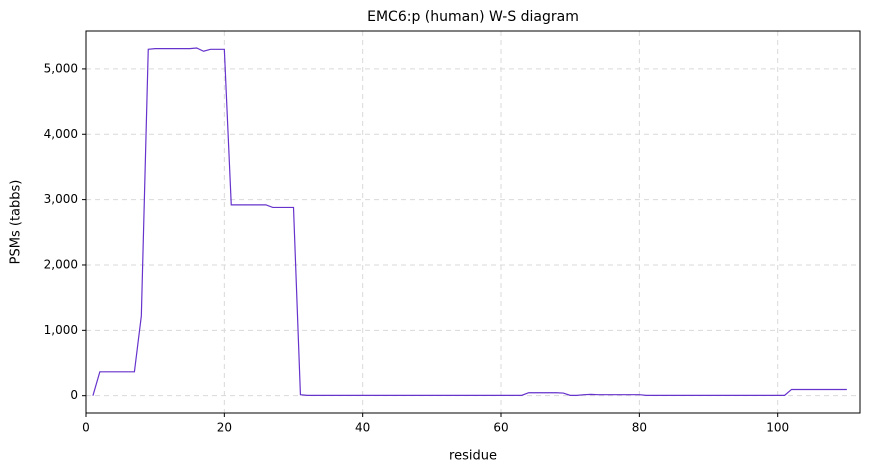 The width and height of the screenshot is (869, 474). I want to click on y-tick-label: 3,000, so click(61, 199).